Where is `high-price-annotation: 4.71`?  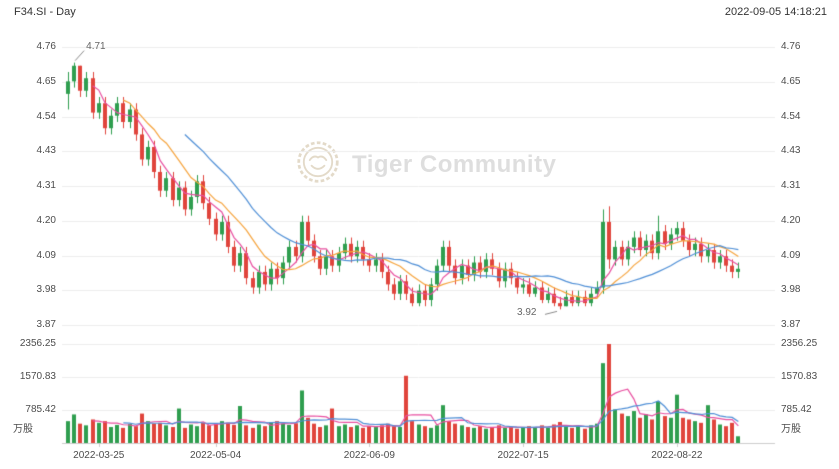
high-price-annotation: 4.71 is located at coordinates (96, 46).